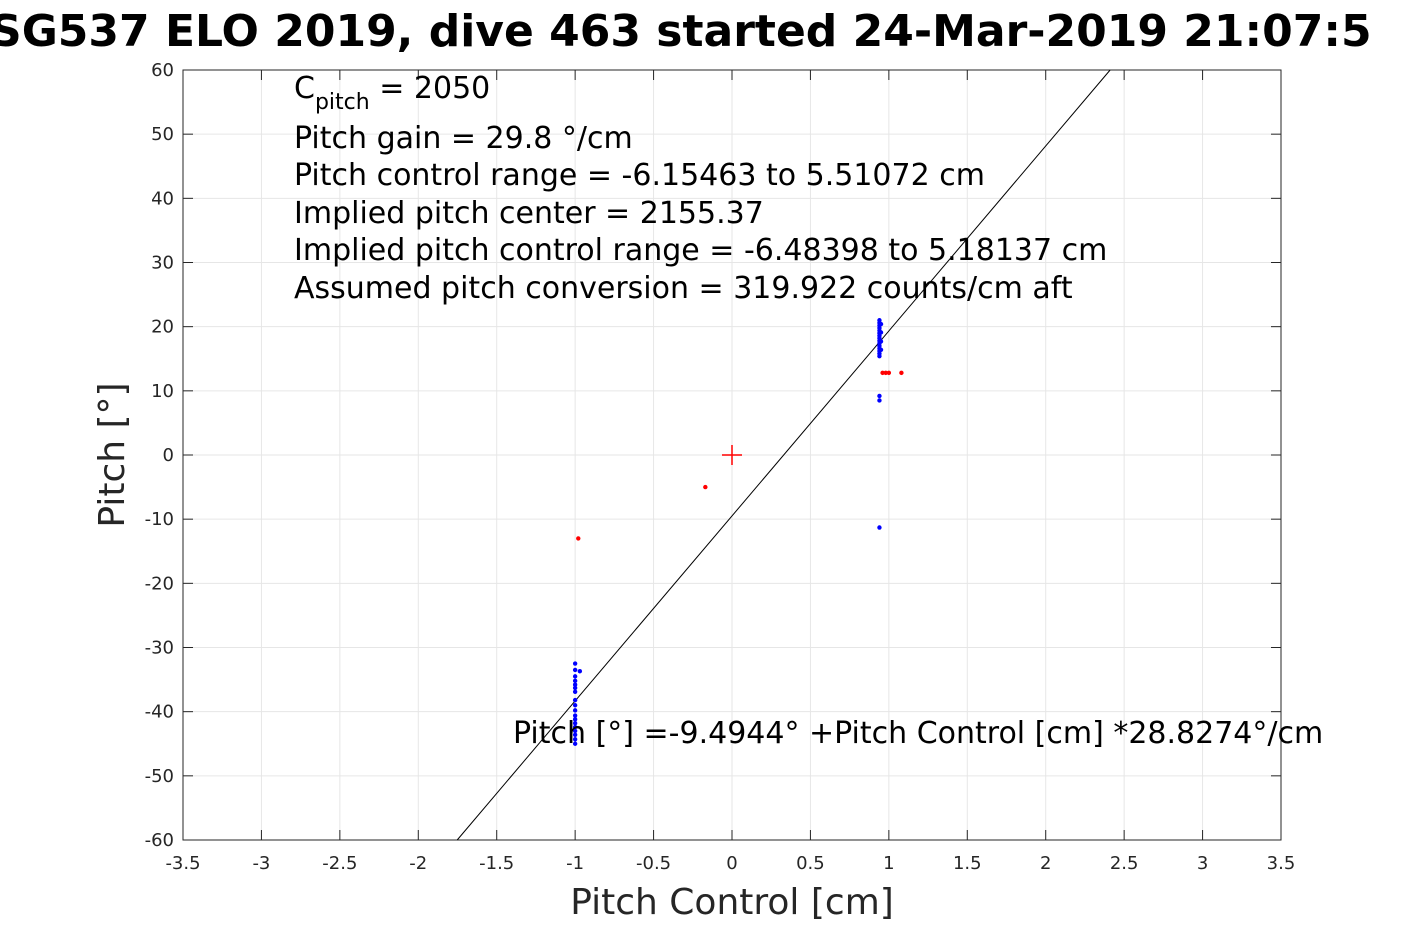 This screenshot has height=945, width=1417. I want to click on data-points, so click(738, 532).